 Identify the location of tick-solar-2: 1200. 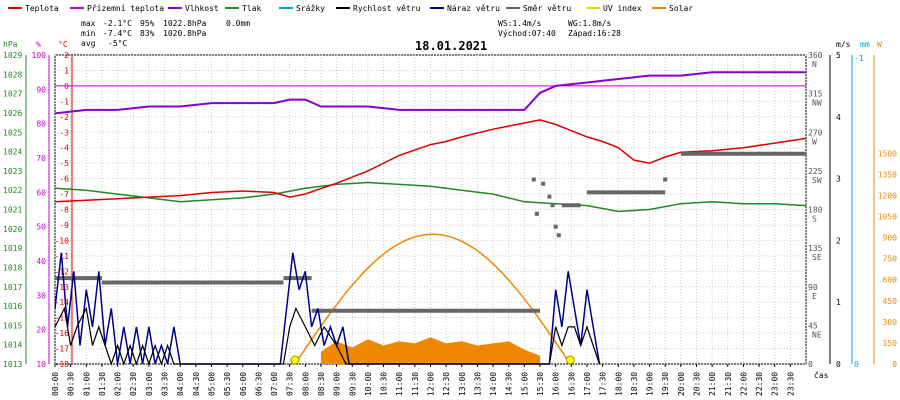
(887, 195).